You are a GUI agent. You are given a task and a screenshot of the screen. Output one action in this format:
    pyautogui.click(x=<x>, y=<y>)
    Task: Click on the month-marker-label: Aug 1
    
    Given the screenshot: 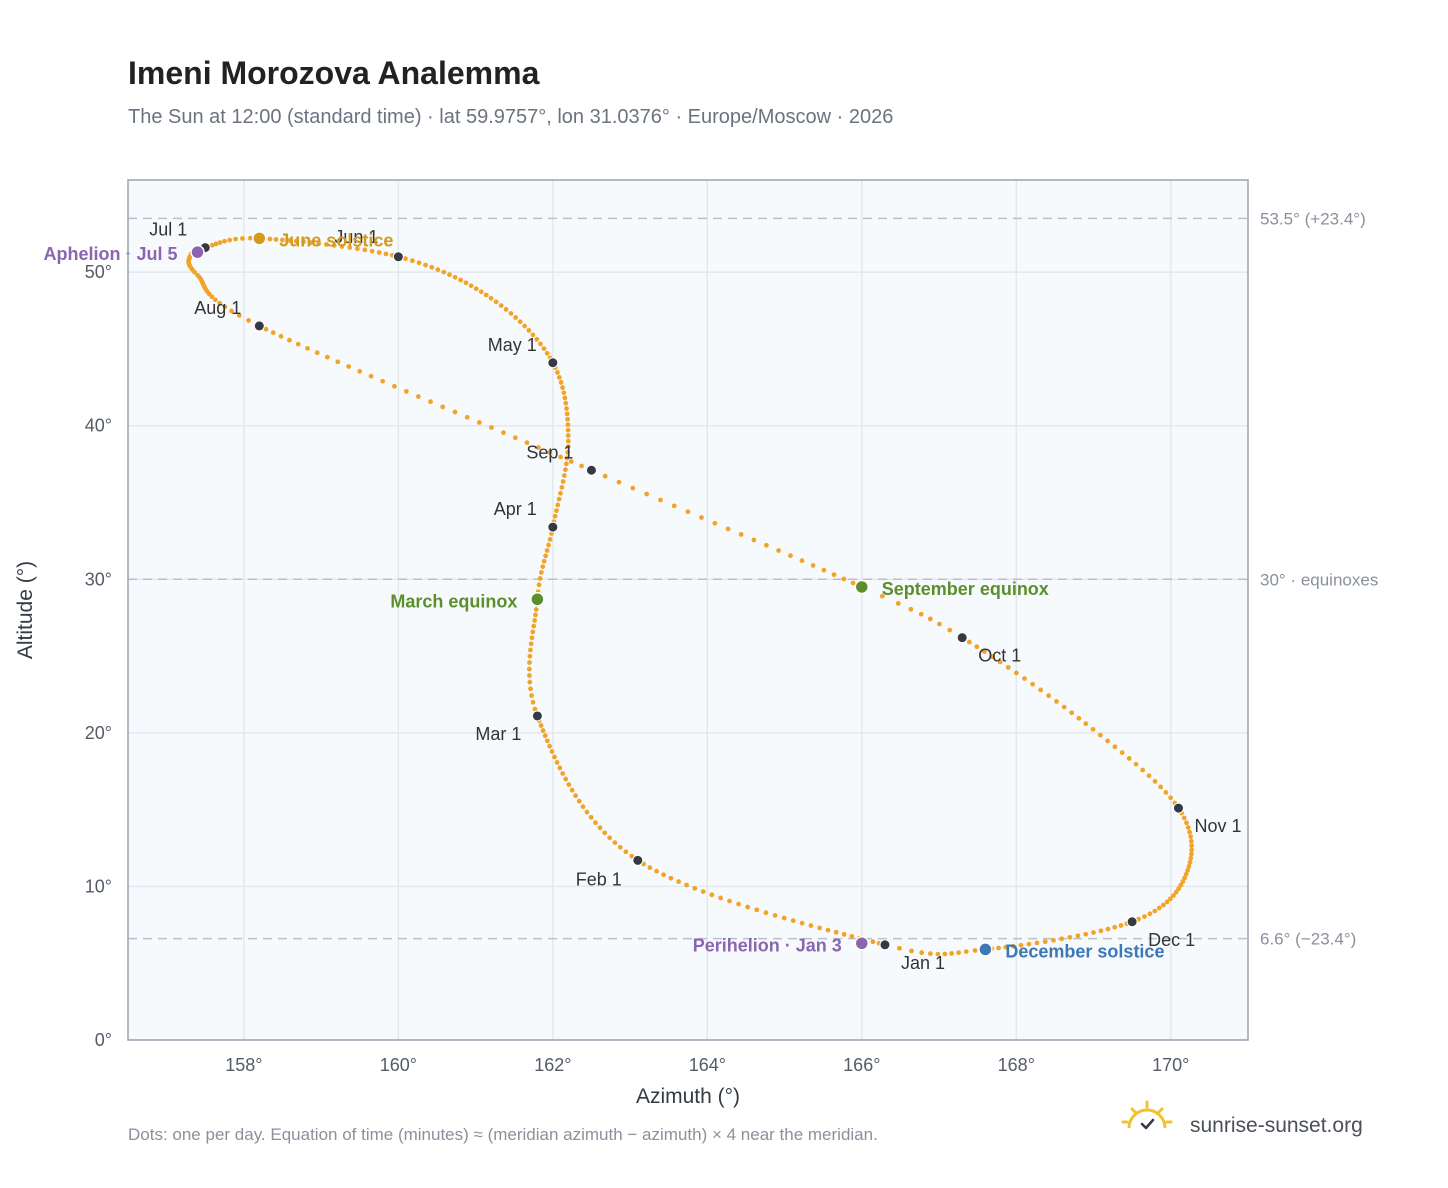 What is the action you would take?
    pyautogui.click(x=217, y=308)
    